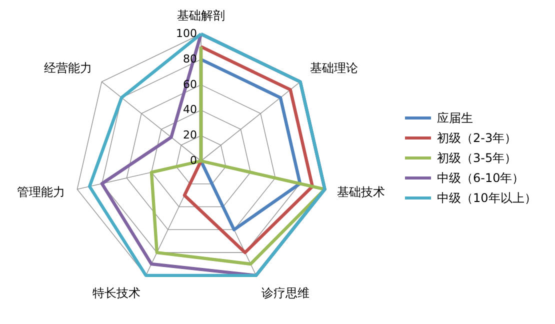 The width and height of the screenshot is (555, 324). Describe the element at coordinates (190, 135) in the screenshot. I see `y-tick-label: 20` at that location.